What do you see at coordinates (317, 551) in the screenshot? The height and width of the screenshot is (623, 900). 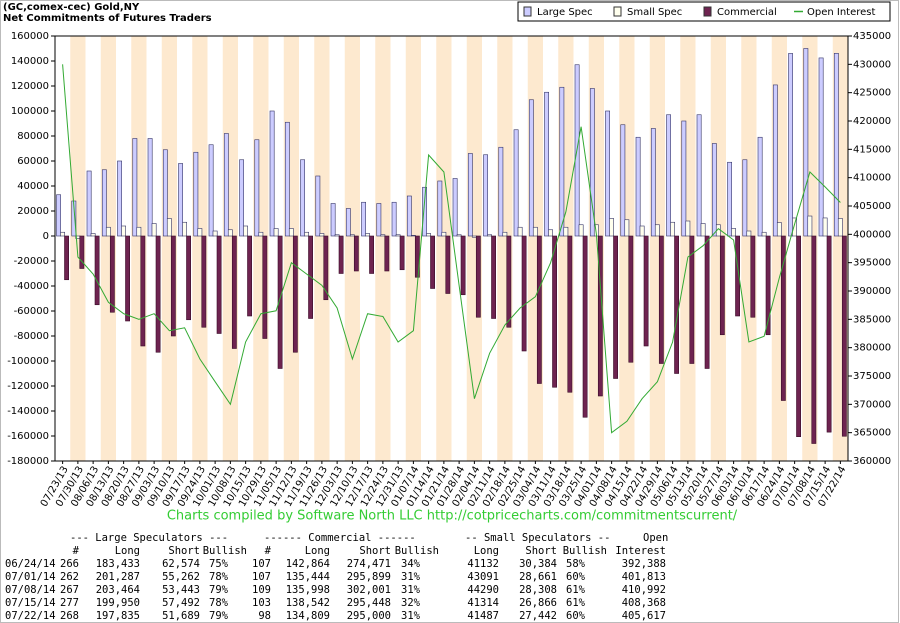 I see `column-header: Long` at bounding box center [317, 551].